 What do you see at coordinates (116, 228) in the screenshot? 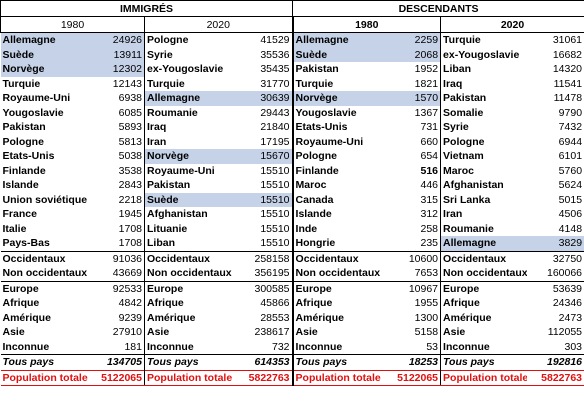
I see `value-cell: 1708` at bounding box center [116, 228].